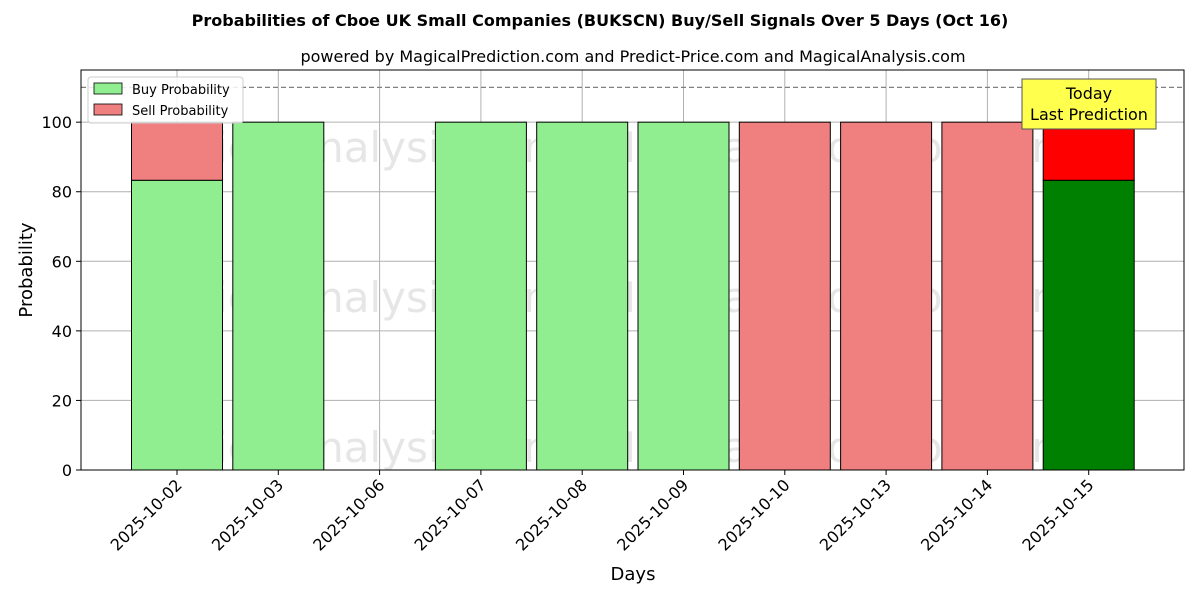  Describe the element at coordinates (67, 470) in the screenshot. I see `y-tick-label: 0` at that location.